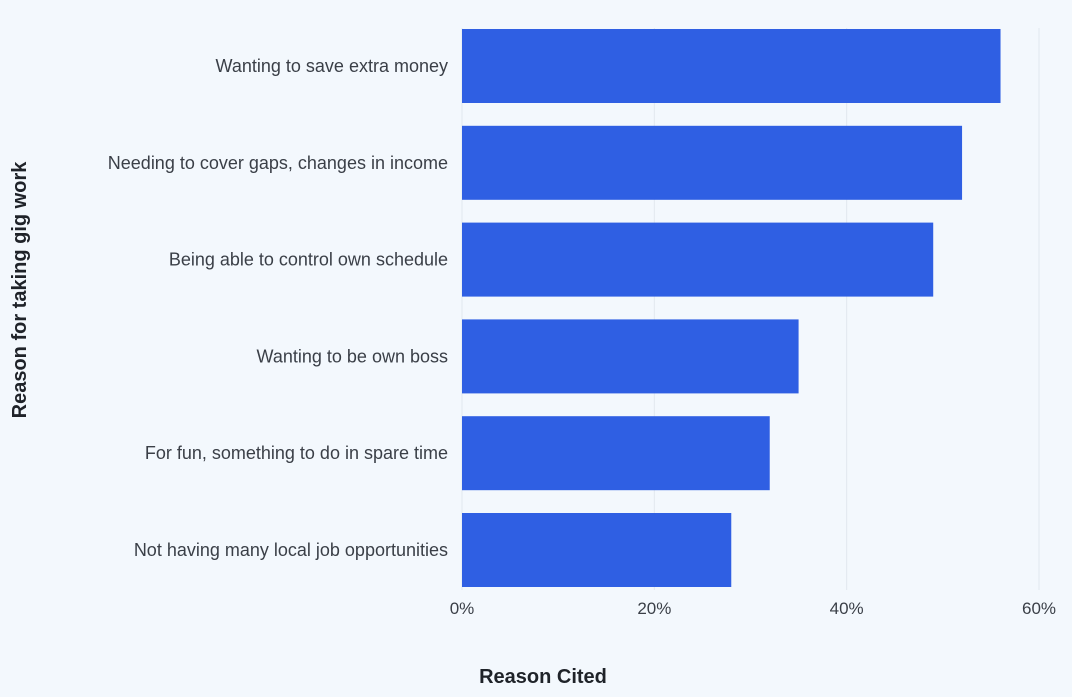 Image resolution: width=1072 pixels, height=697 pixels. I want to click on x-tick-label: 40%, so click(847, 608).